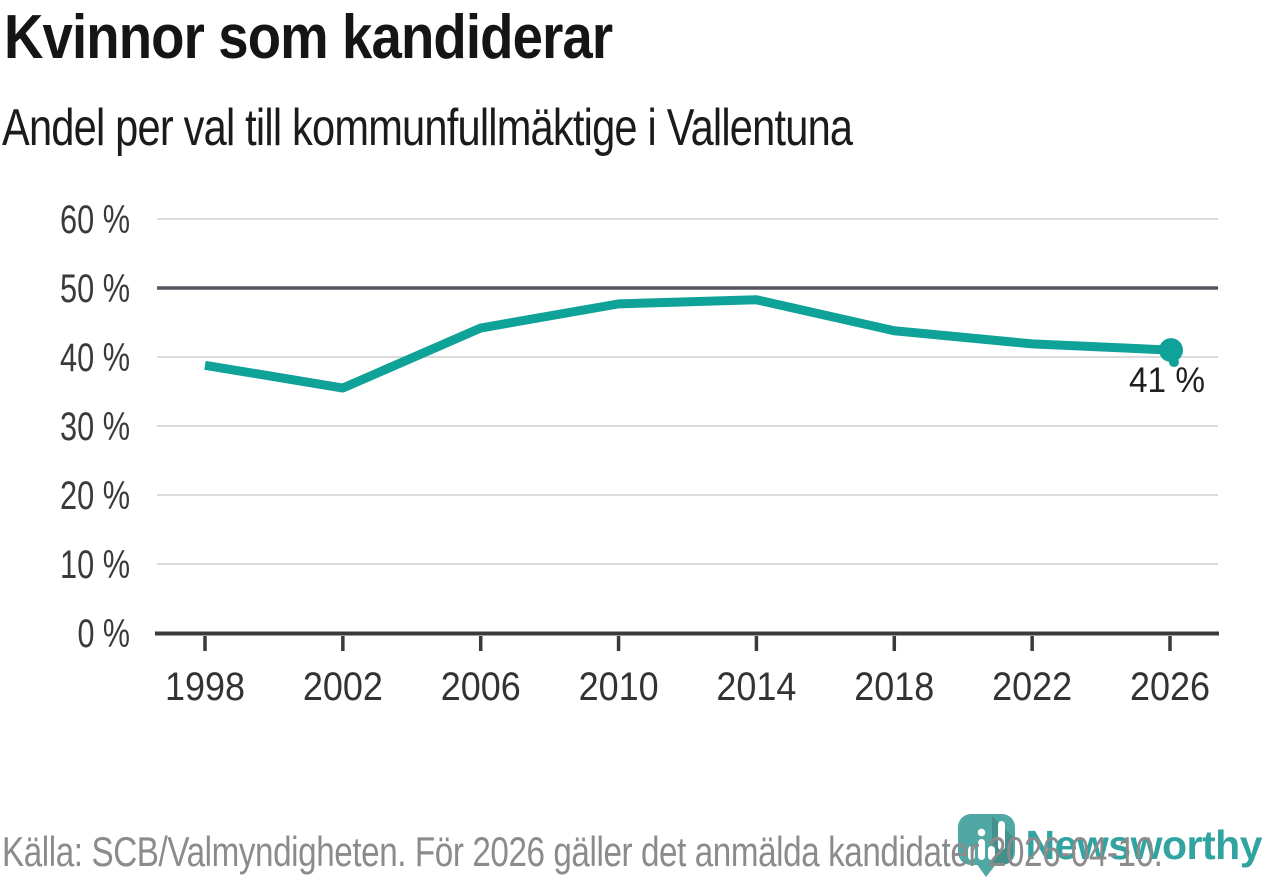 The width and height of the screenshot is (1262, 879). Describe the element at coordinates (95, 220) in the screenshot. I see `y-tick-label: 60 %` at that location.